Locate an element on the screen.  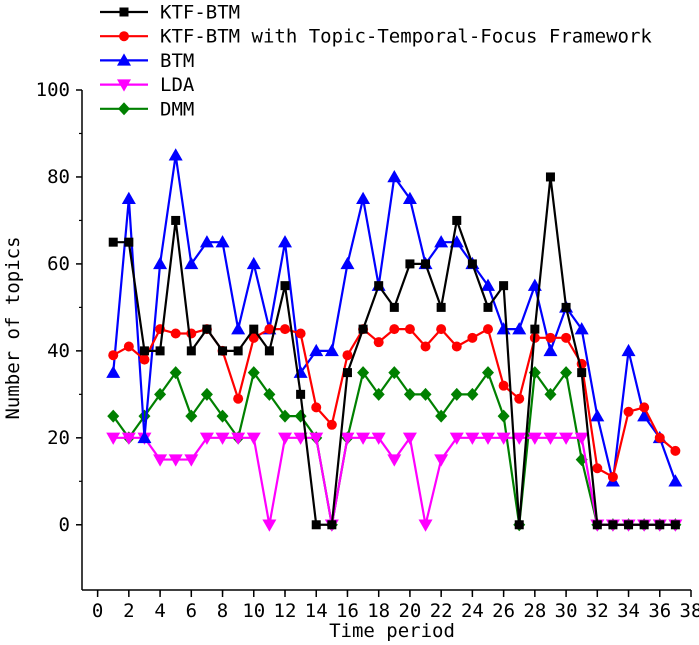
y-tick-label: 60 is located at coordinates (58, 264).